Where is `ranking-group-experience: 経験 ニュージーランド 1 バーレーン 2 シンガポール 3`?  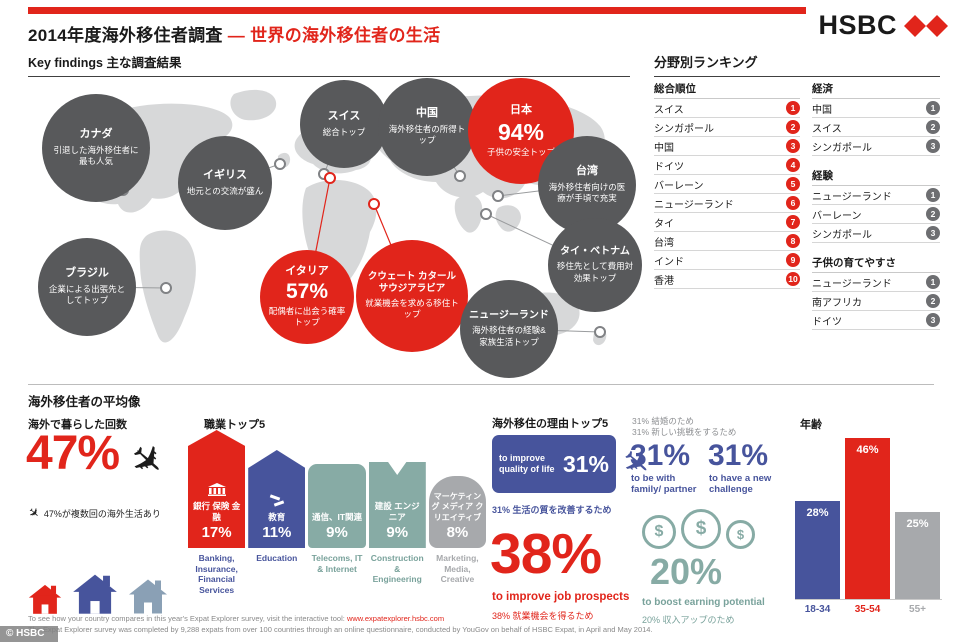 ranking-group-experience: 経験 ニュージーランド 1 バーレーン 2 シンガポール 3 is located at coordinates (876, 205).